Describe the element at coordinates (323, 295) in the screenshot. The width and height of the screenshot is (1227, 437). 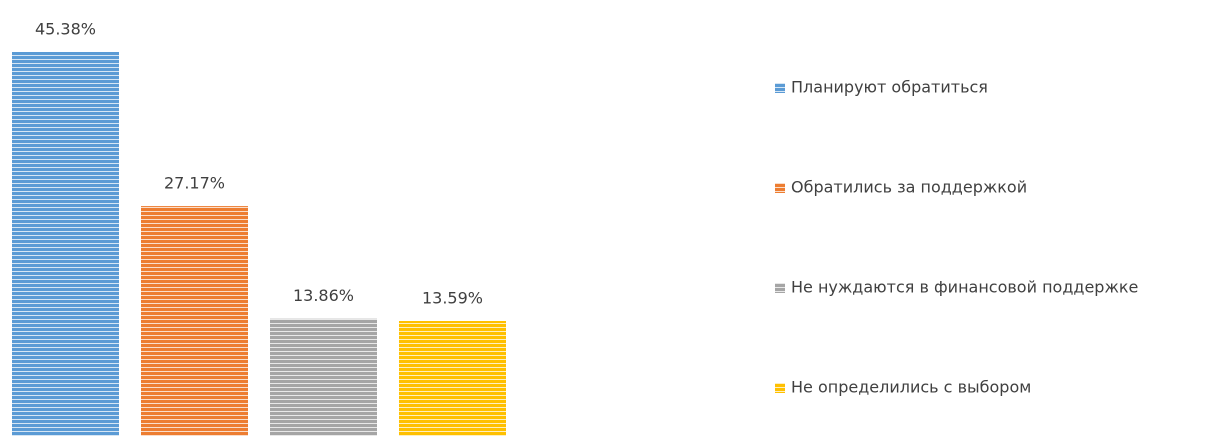
I see `data-label: 13.86%` at that location.